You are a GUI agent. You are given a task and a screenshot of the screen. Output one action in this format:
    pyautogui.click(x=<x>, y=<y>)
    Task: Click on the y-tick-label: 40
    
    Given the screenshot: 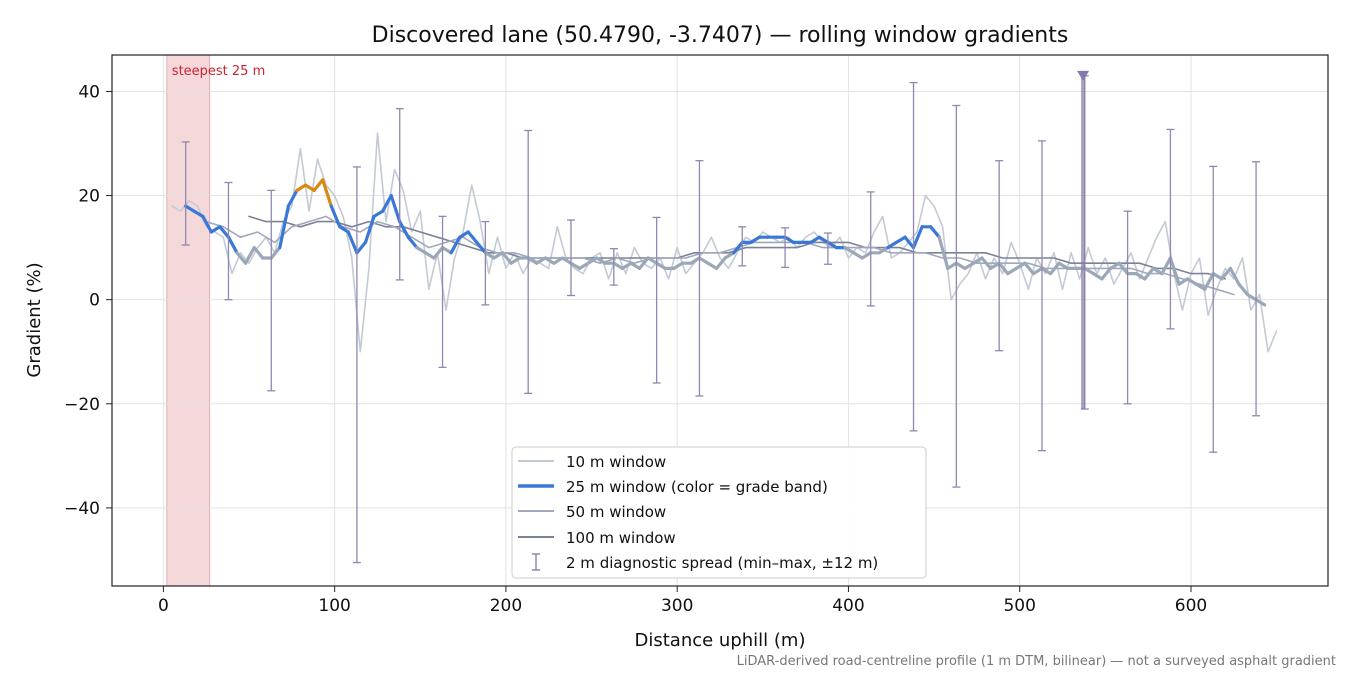 What is the action you would take?
    pyautogui.click(x=89, y=92)
    